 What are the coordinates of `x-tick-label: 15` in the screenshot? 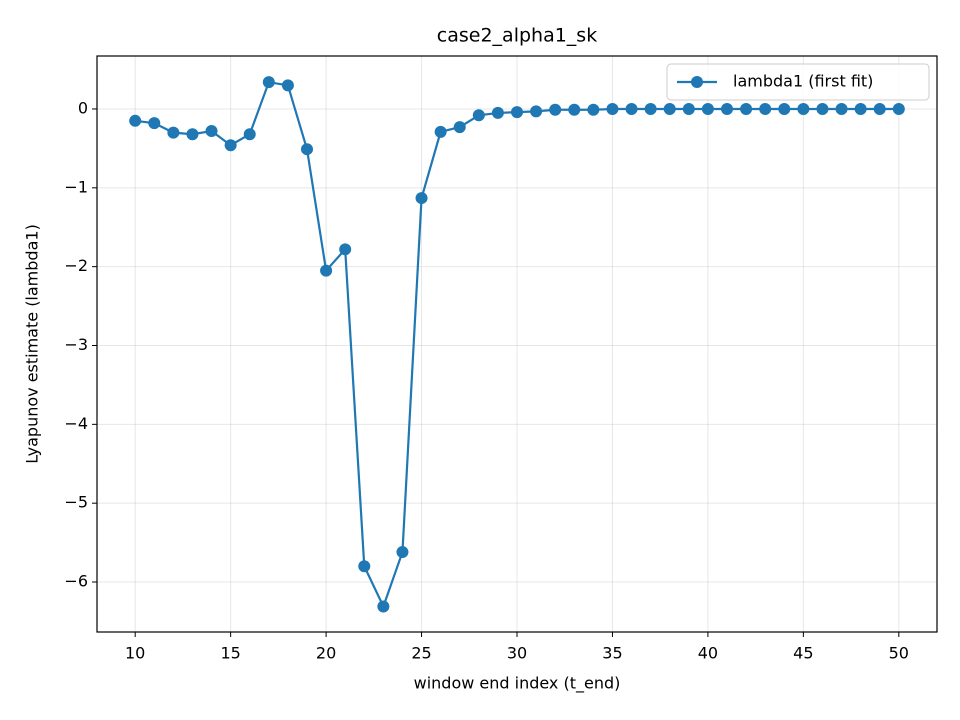 It's located at (230, 653).